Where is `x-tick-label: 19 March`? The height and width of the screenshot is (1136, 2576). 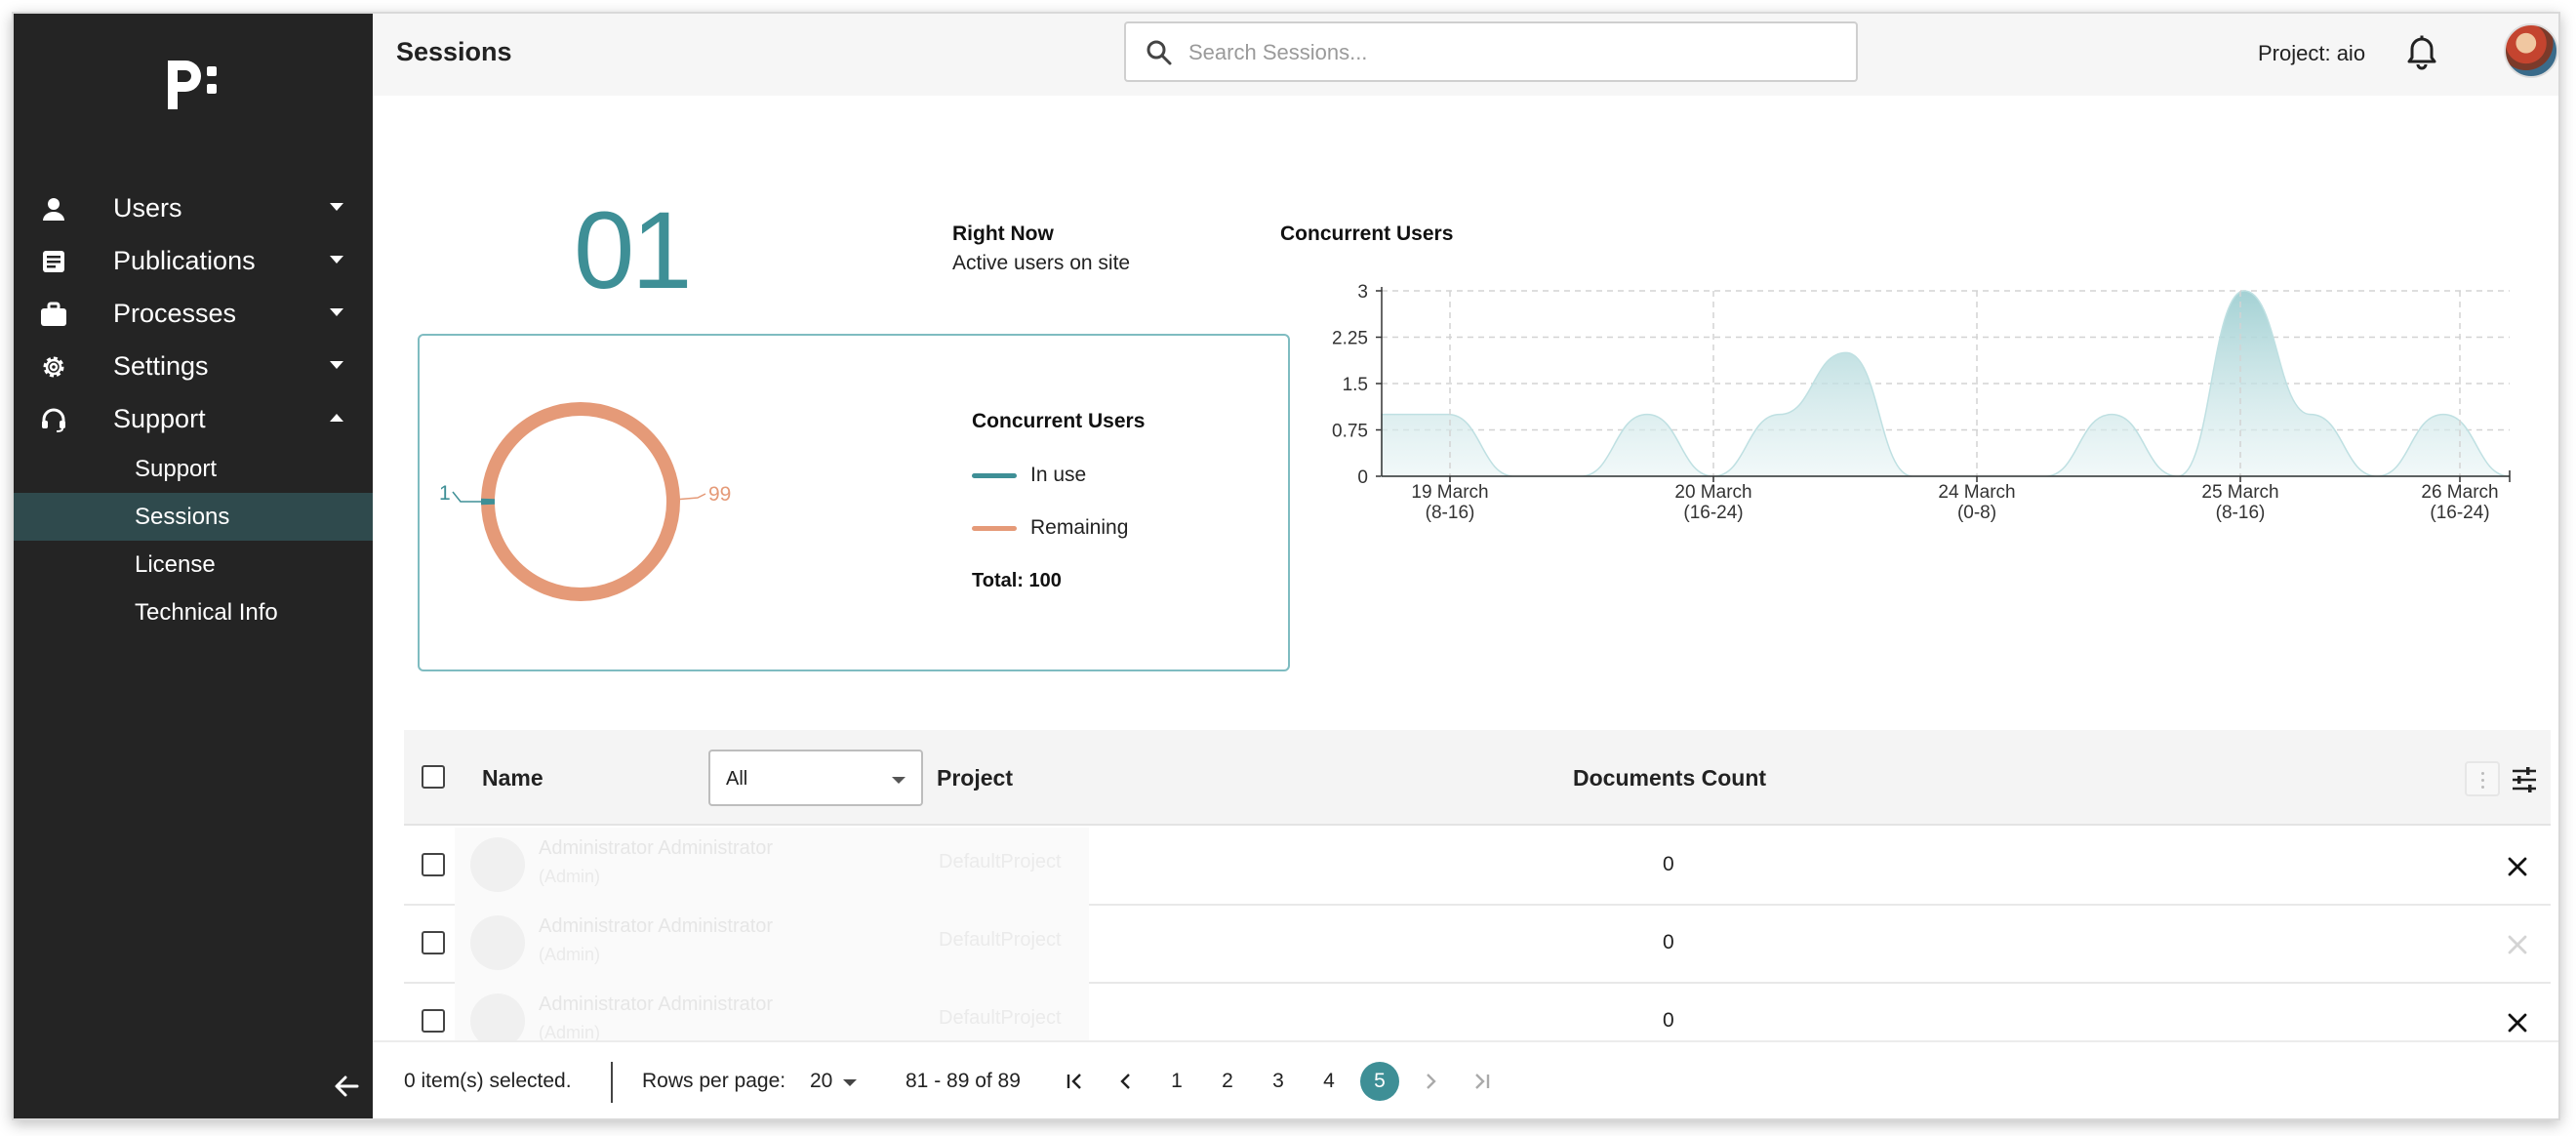
x-tick-label: 19 March is located at coordinates (1449, 493).